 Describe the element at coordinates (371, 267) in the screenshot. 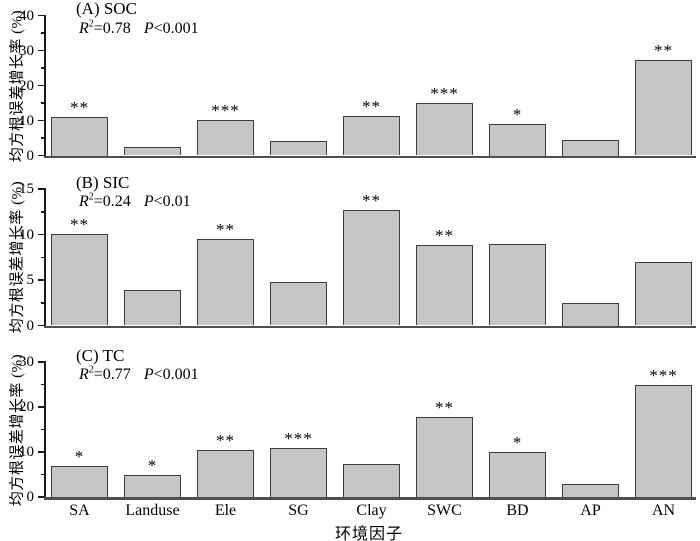

I see `bar-BSIC-Clay` at that location.